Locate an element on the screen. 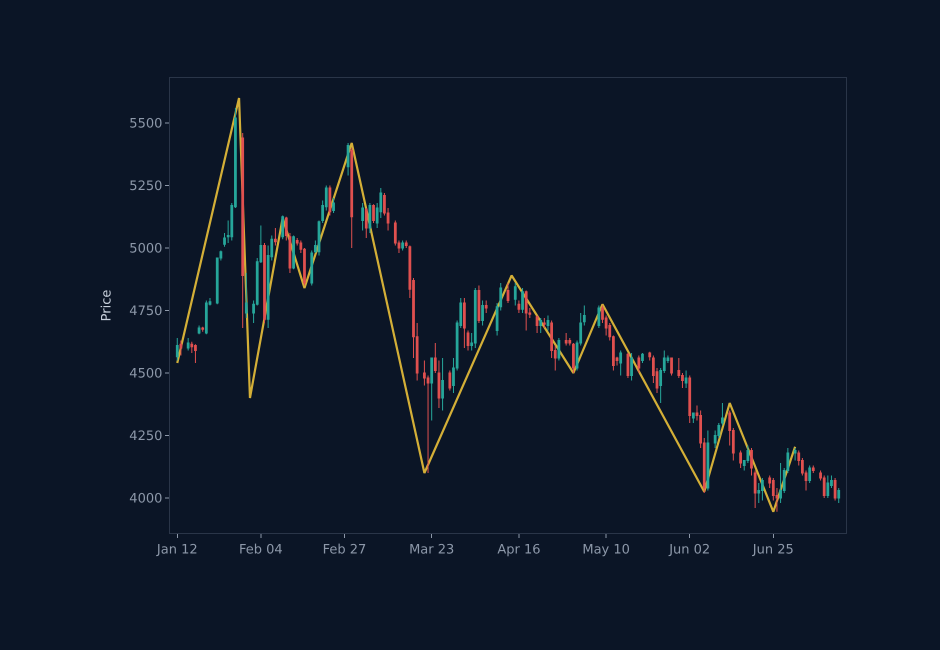 This screenshot has width=940, height=650. y-tick-label: 4500 is located at coordinates (145, 374).